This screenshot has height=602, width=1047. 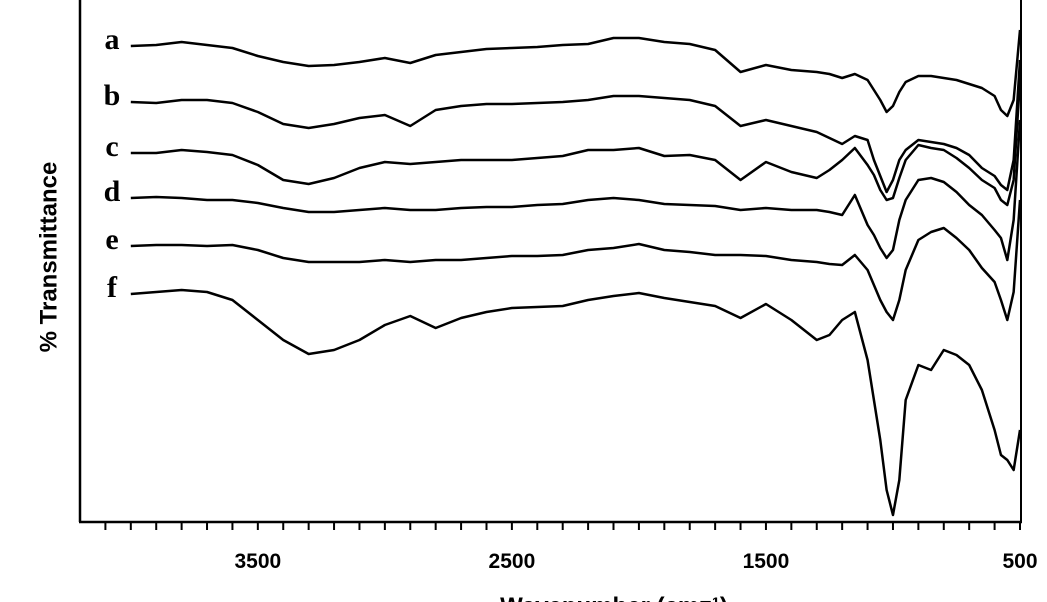 What do you see at coordinates (112, 191) in the screenshot?
I see `series-label: d` at bounding box center [112, 191].